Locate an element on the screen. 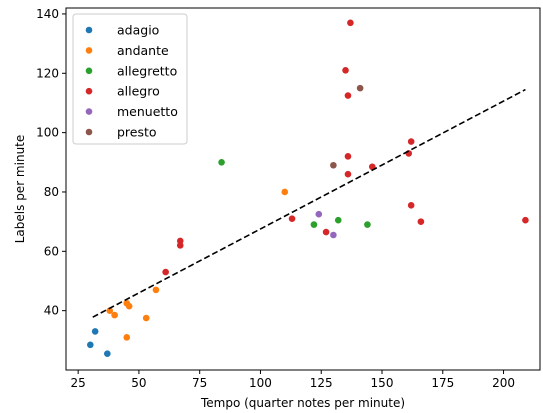  x-axis: 25 50 75 100 125 150 175 200 is located at coordinates (293, 380).